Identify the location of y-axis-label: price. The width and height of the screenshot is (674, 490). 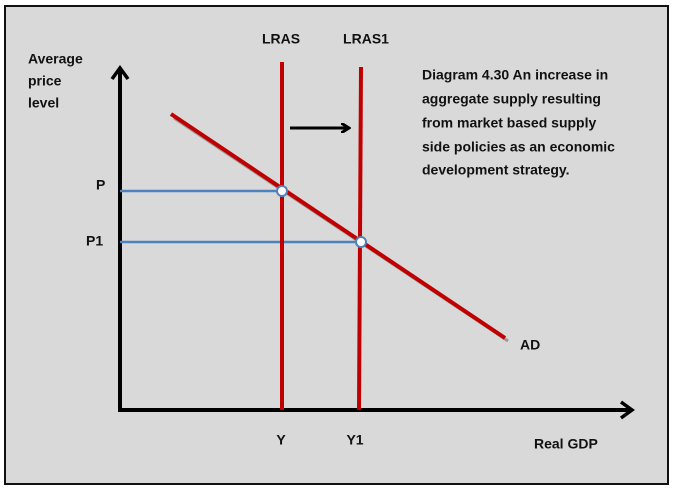
(45, 81).